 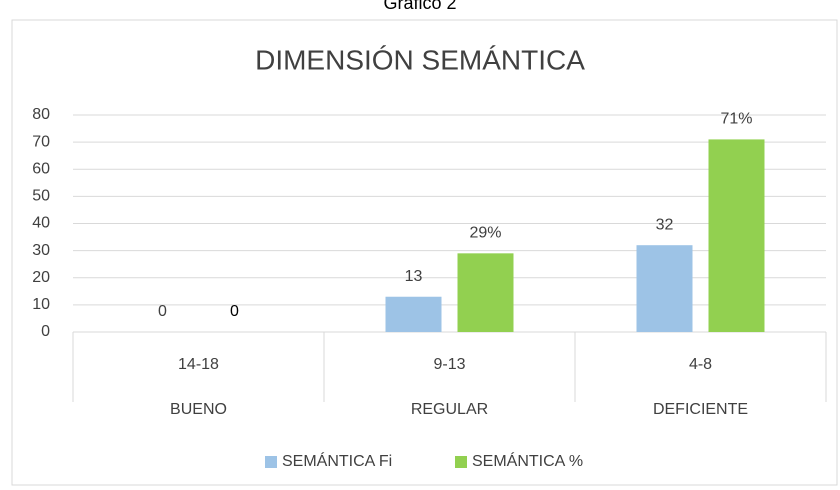 What do you see at coordinates (700, 364) in the screenshot?
I see `x-tick-label: 4-8` at bounding box center [700, 364].